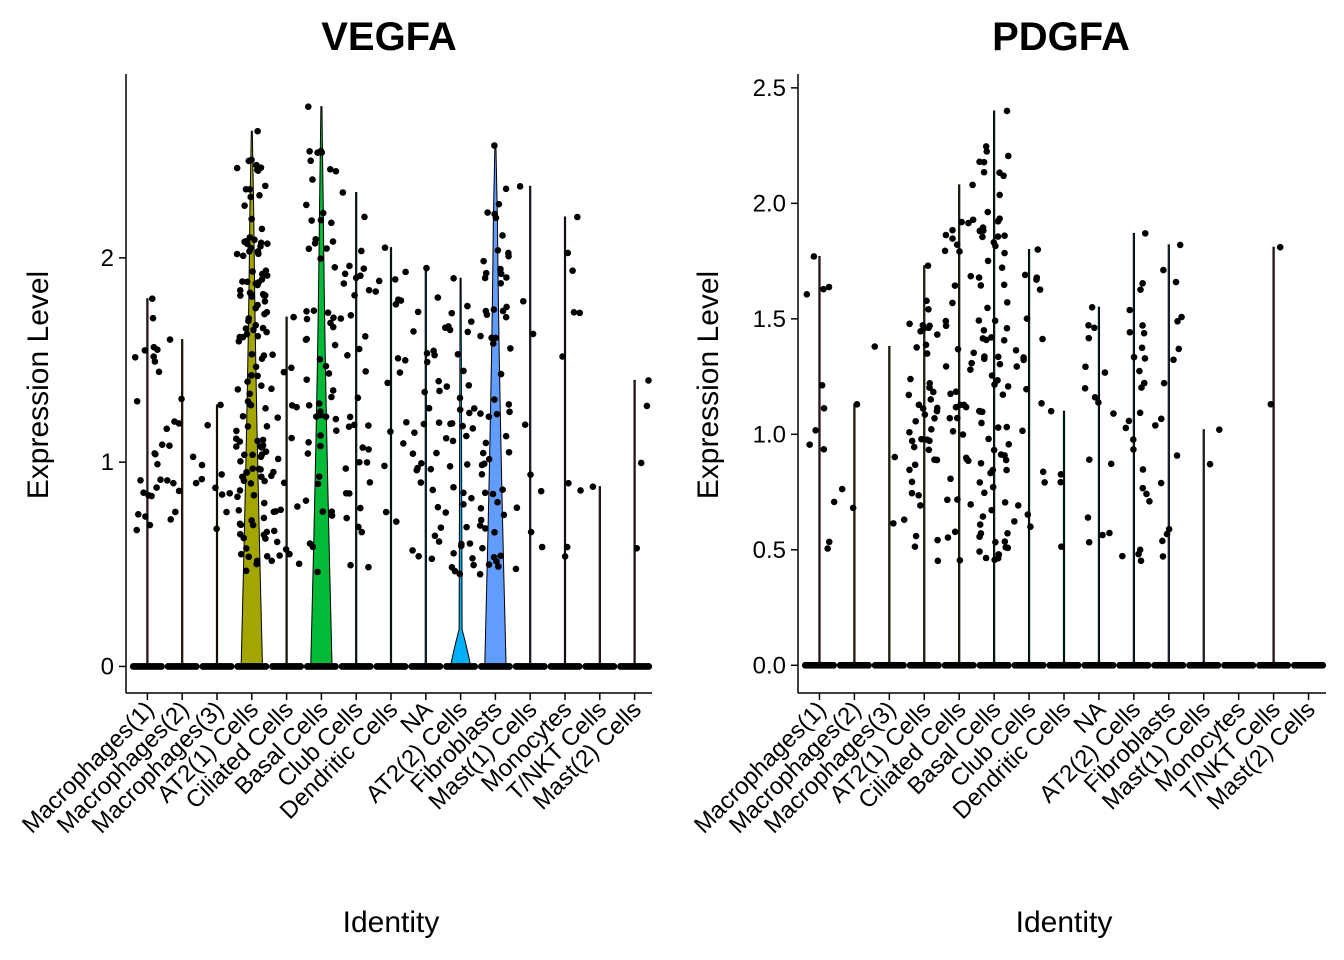 This screenshot has height=960, width=1344. I want to click on chart-title: PDGFA, so click(1061, 37).